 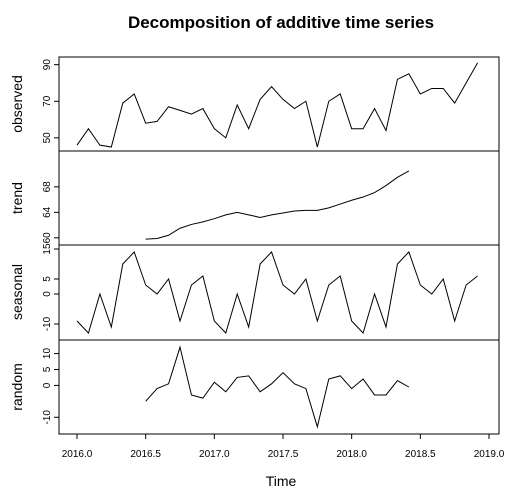 I want to click on x-tick-label-6: 2019.0, so click(x=489, y=454).